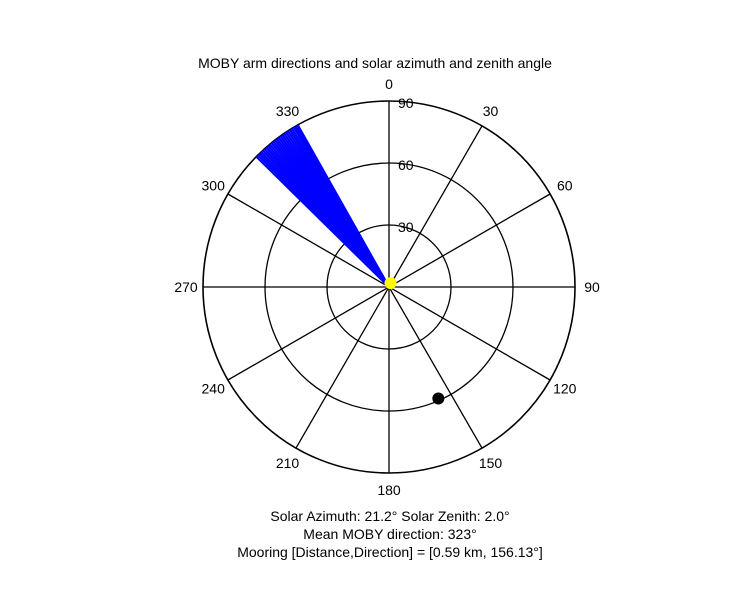 This screenshot has height=600, width=750. What do you see at coordinates (390, 283) in the screenshot?
I see `solar-position-point` at bounding box center [390, 283].